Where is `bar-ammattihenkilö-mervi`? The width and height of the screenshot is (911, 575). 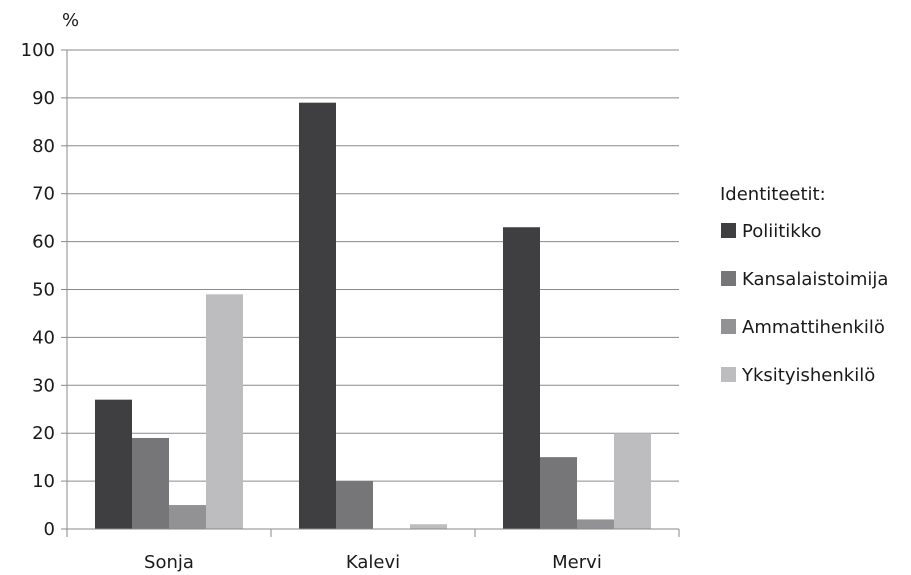 bar-ammattihenkilö-mervi is located at coordinates (595, 524).